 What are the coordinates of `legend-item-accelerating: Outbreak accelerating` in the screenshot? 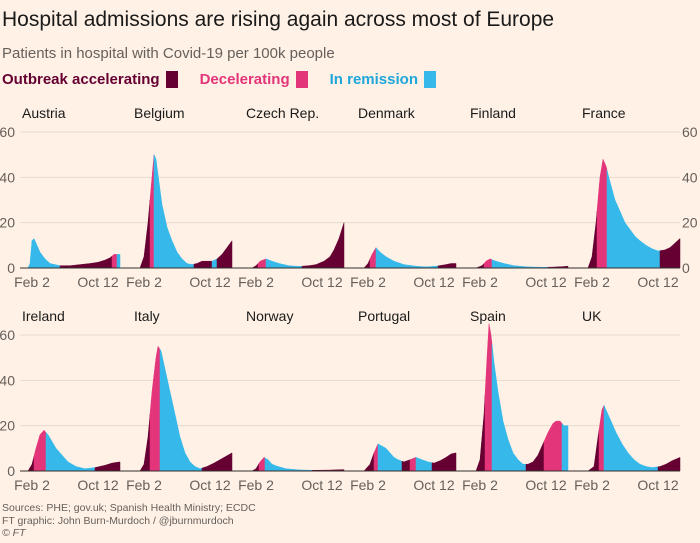 It's located at (90, 79).